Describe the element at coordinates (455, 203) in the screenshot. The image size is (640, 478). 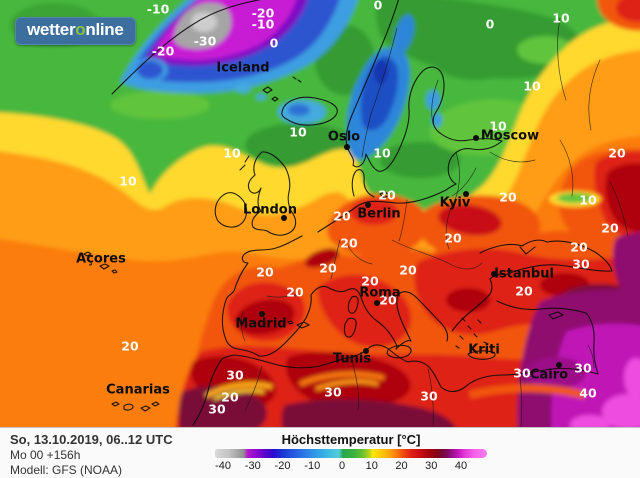
I see `city-label: Kyiv` at that location.